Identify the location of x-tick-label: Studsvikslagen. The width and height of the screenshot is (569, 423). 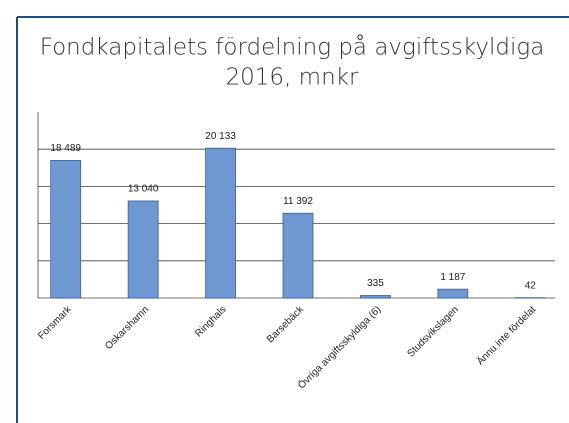
(433, 331).